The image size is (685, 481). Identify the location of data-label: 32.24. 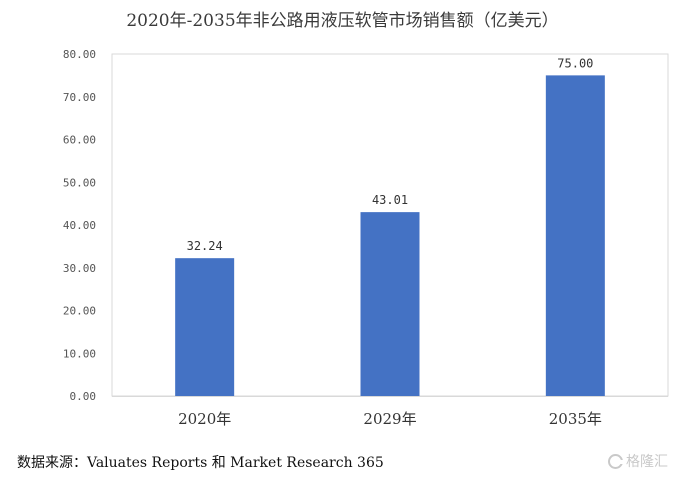
(205, 246).